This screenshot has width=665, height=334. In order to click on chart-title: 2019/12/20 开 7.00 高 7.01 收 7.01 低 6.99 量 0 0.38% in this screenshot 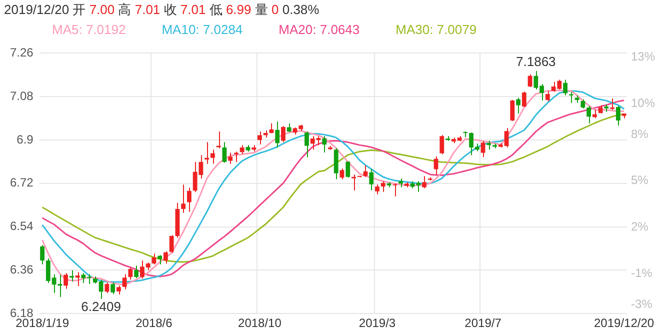, I will do `click(162, 9)`.